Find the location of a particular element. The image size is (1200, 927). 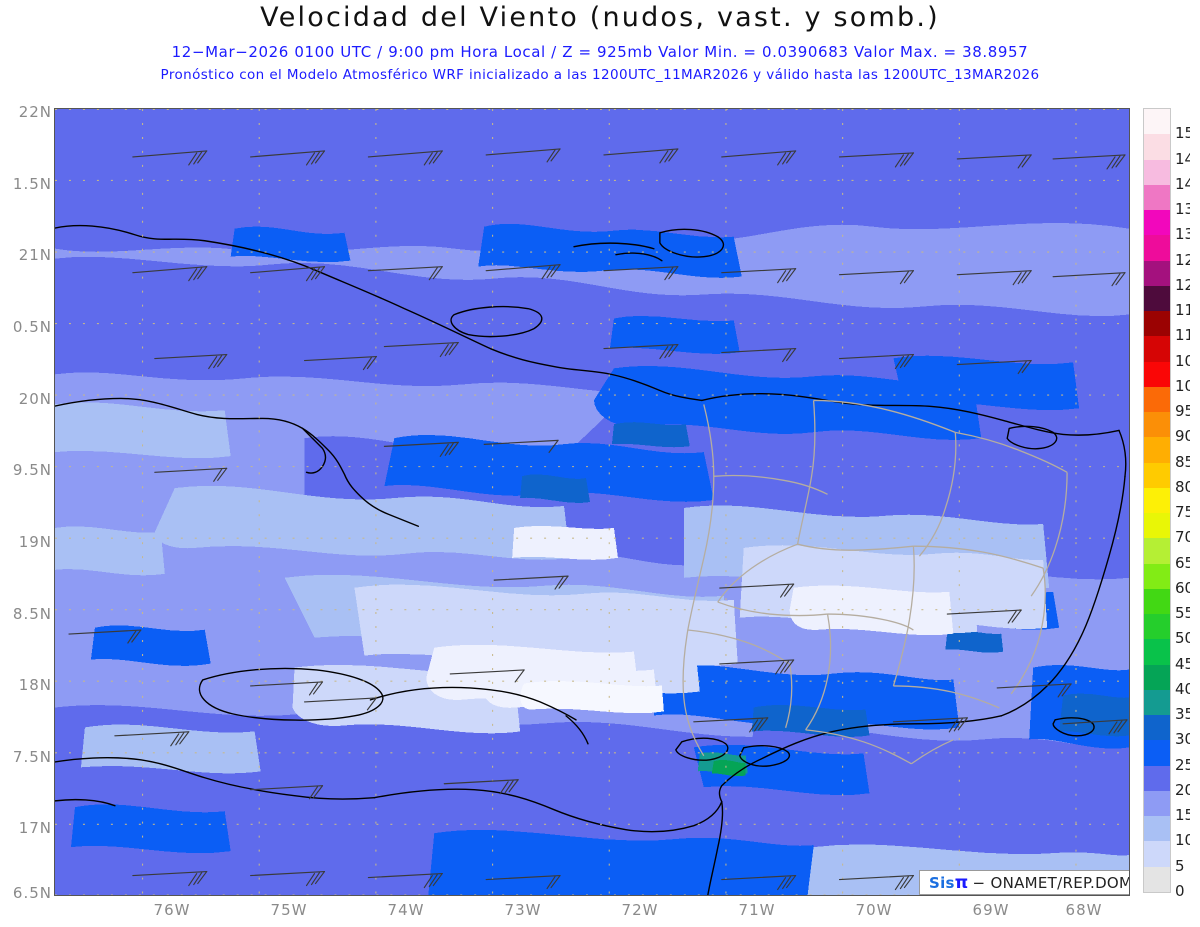

lon-tick-69w: 69W is located at coordinates (991, 910).